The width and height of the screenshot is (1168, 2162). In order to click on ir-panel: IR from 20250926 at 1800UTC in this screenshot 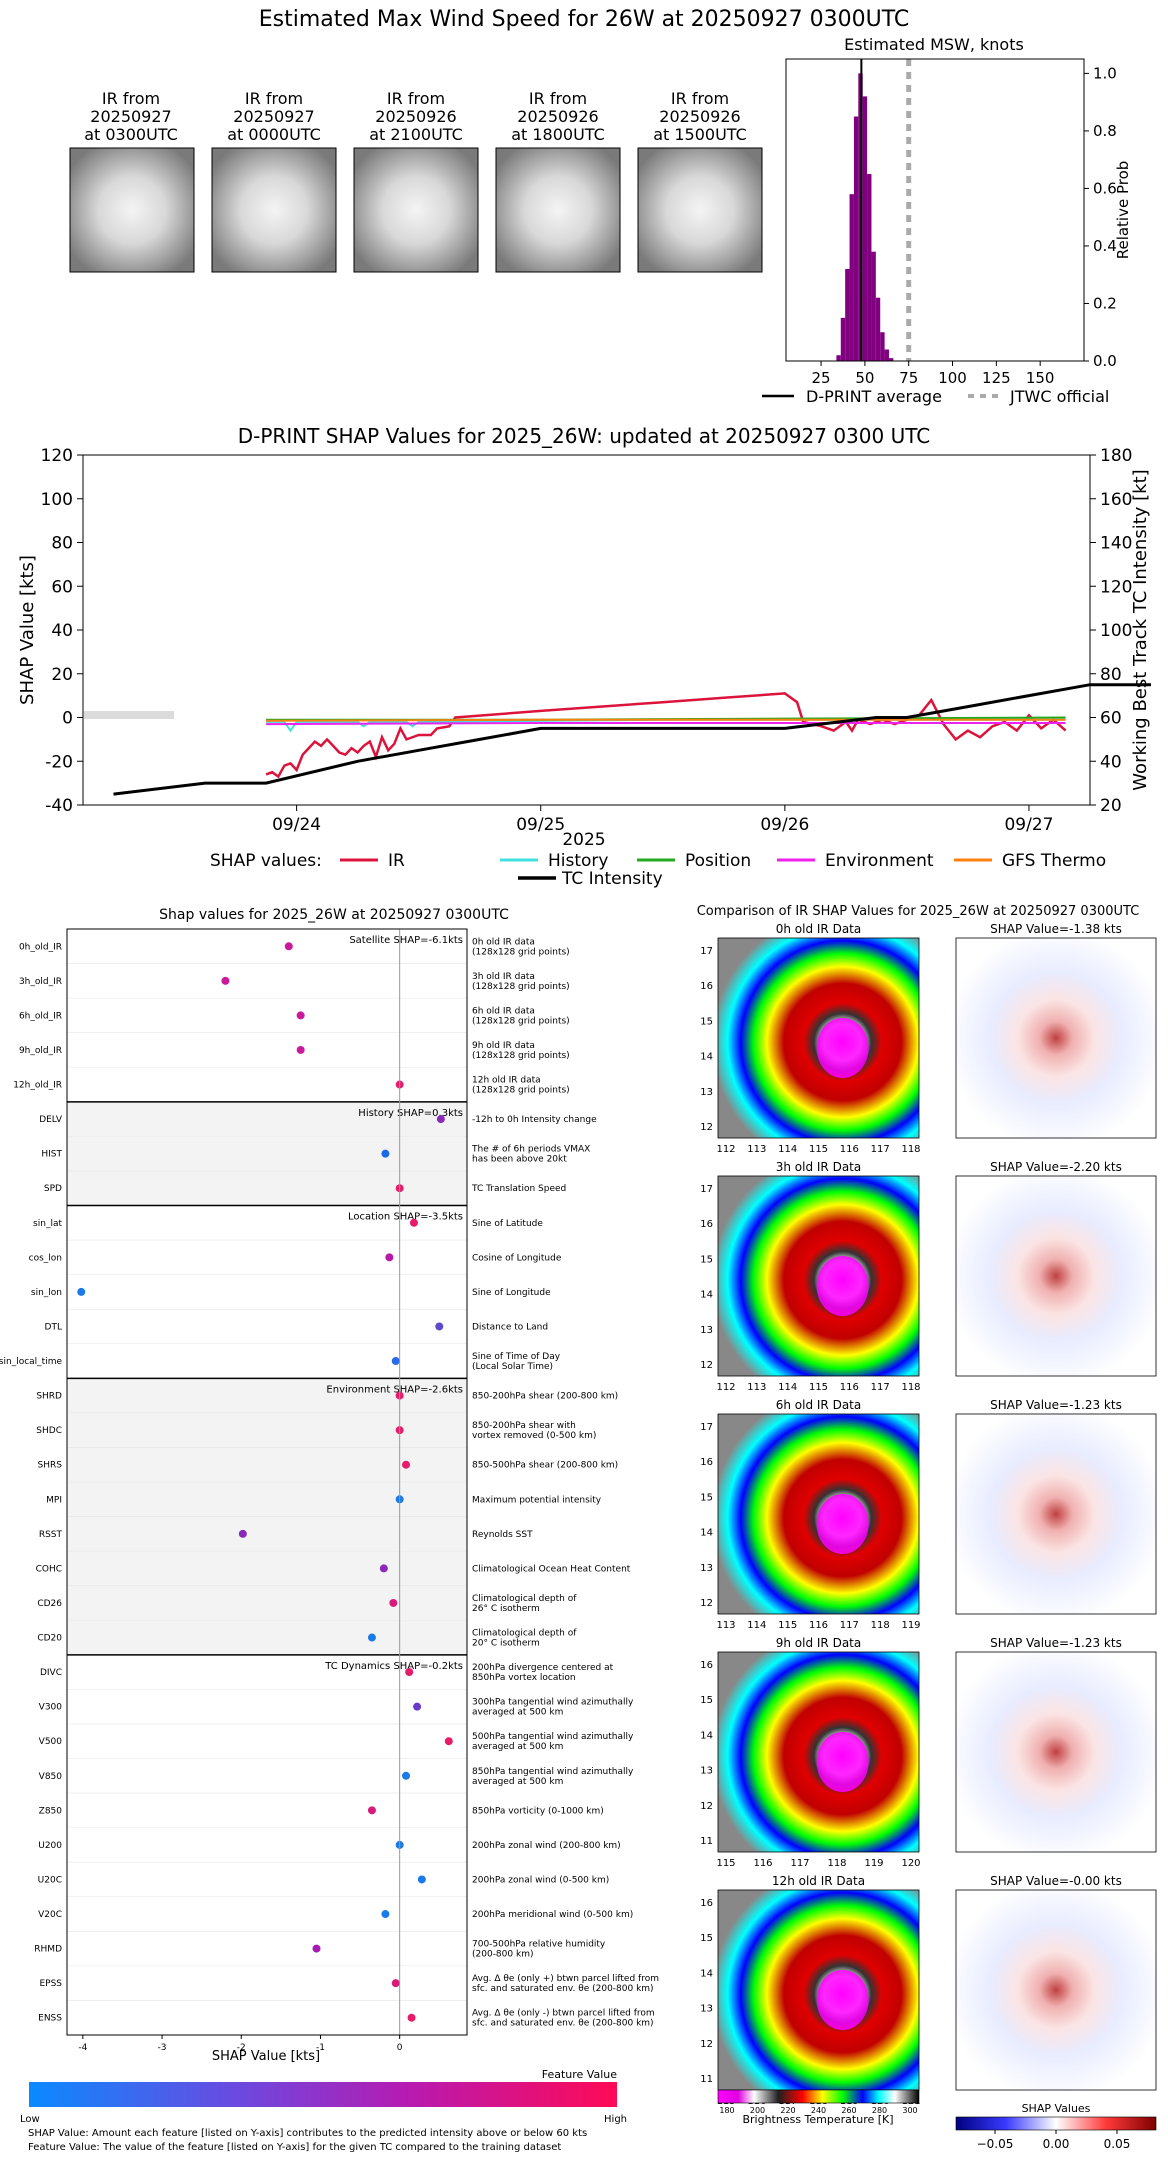, I will do `click(558, 181)`.